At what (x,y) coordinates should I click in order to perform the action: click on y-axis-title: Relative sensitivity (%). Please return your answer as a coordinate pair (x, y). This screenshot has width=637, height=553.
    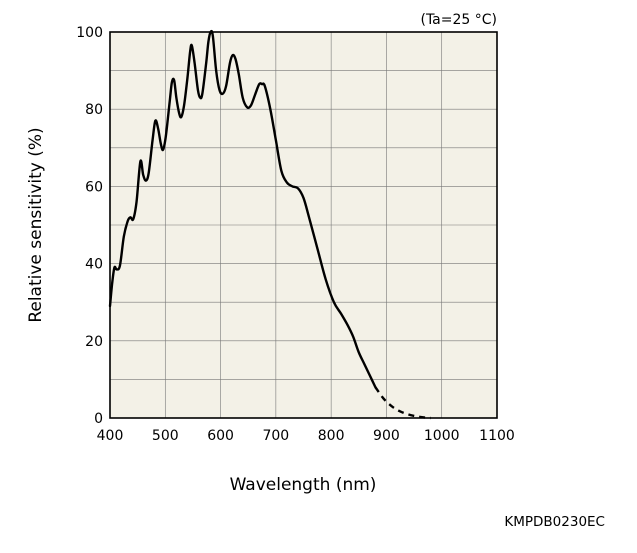
    Looking at the image, I should click on (36, 224).